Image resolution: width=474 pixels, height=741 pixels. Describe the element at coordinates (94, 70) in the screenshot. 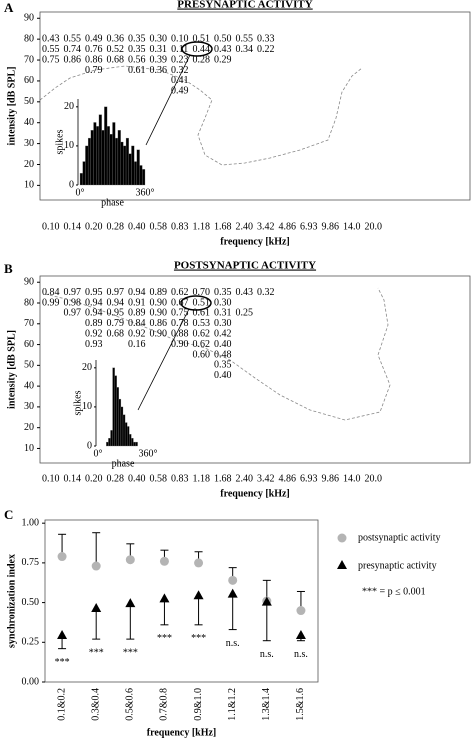

I see `sync-value: 0.79` at that location.